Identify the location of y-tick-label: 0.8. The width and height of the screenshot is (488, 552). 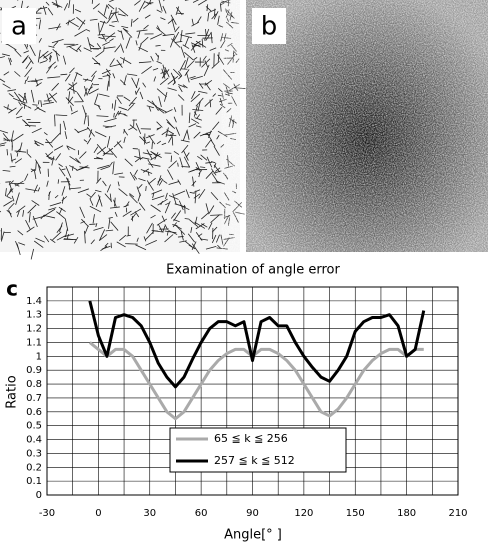
(34, 384).